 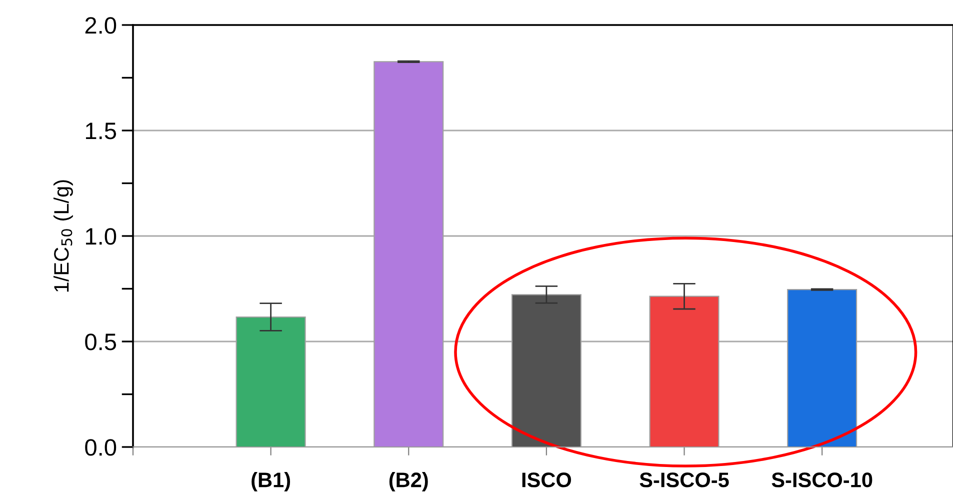 I want to click on x-tick-label: (B1), so click(x=271, y=482).